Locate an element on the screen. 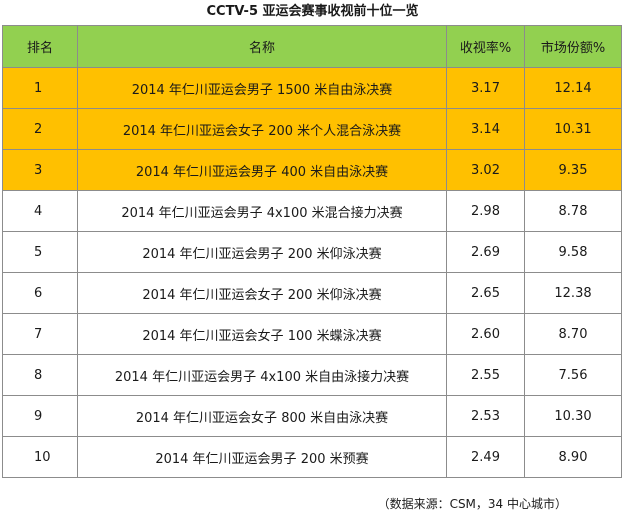 The width and height of the screenshot is (625, 517). header-rating: 收视率% is located at coordinates (485, 46).